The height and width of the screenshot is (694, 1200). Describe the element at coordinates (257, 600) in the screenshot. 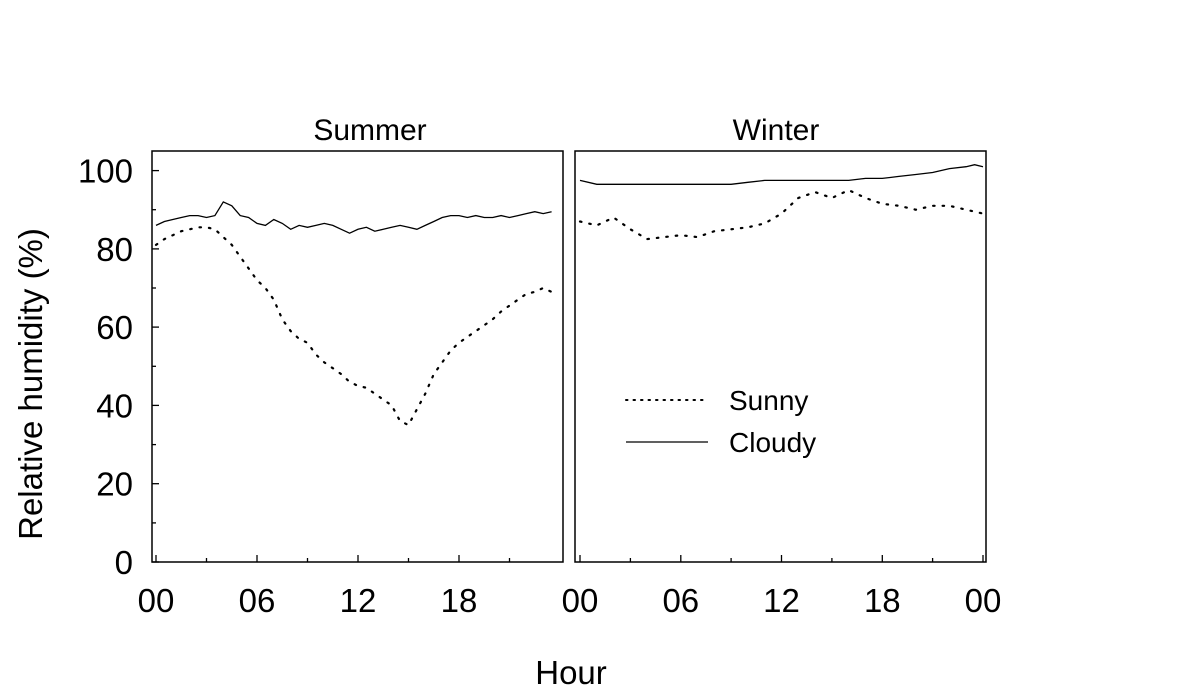

I see `x-tick-label-summer-1: 06` at that location.